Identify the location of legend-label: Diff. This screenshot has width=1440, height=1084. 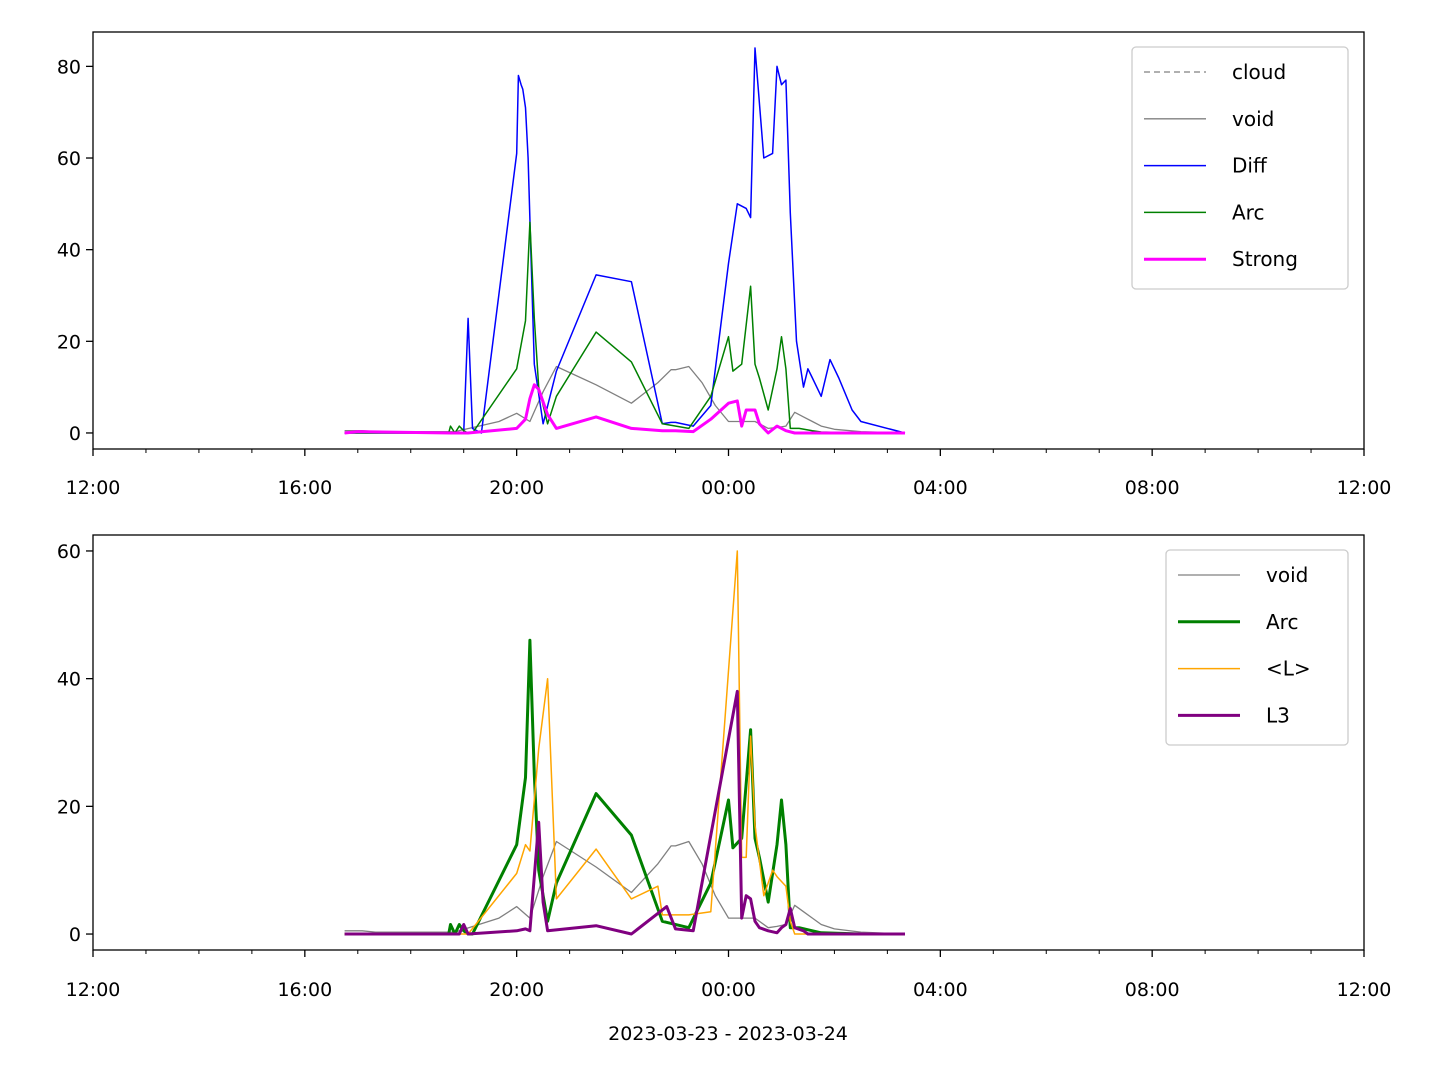
(1250, 166).